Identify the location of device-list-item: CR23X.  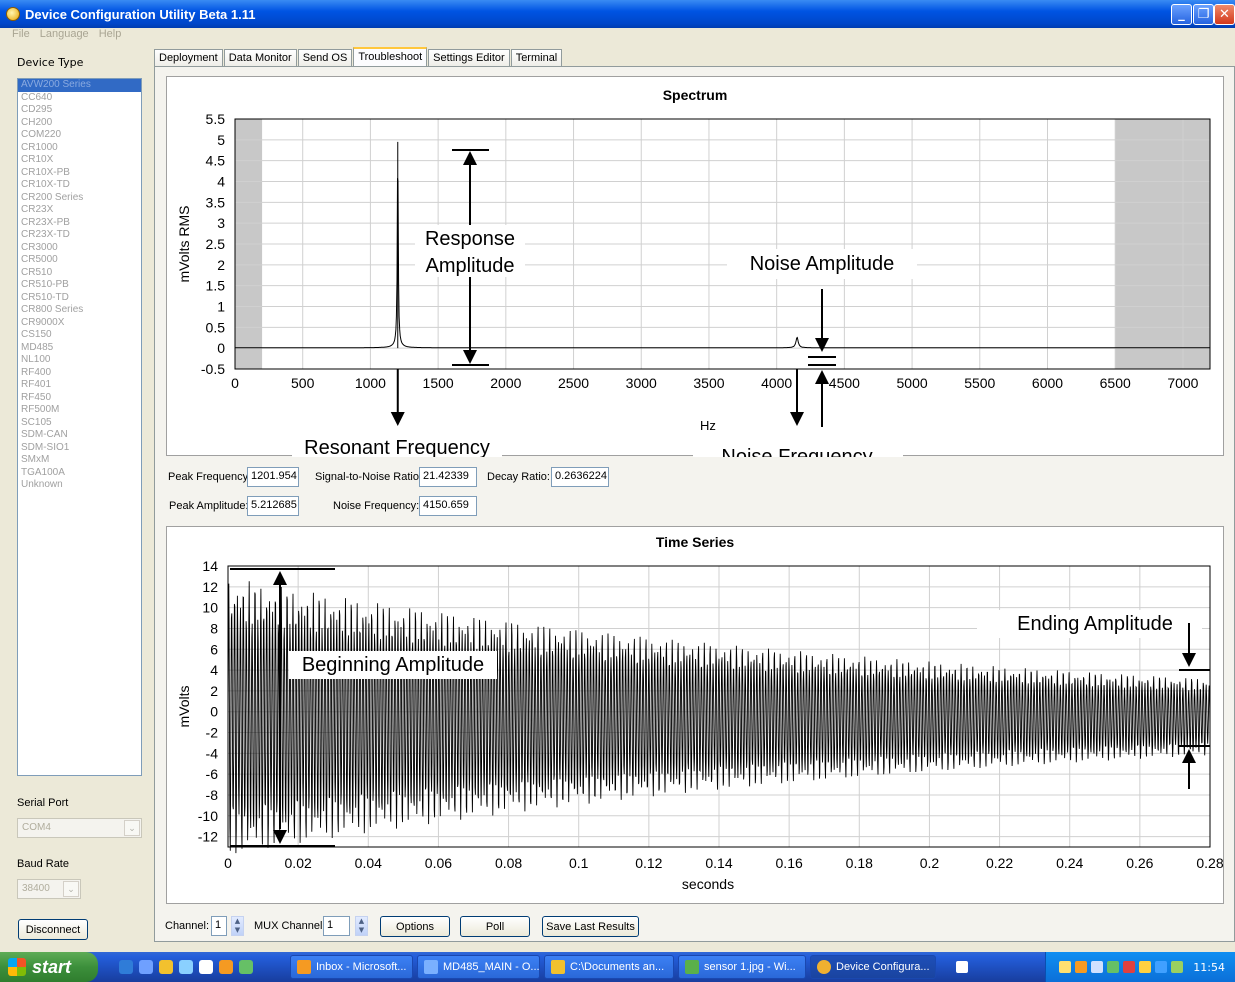
(37, 209).